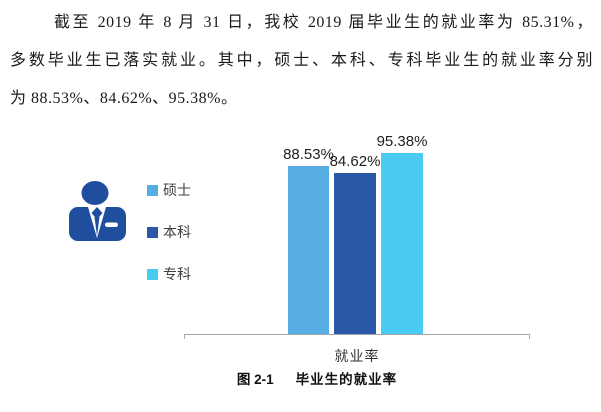  What do you see at coordinates (355, 253) in the screenshot?
I see `bar-rect-benke` at bounding box center [355, 253].